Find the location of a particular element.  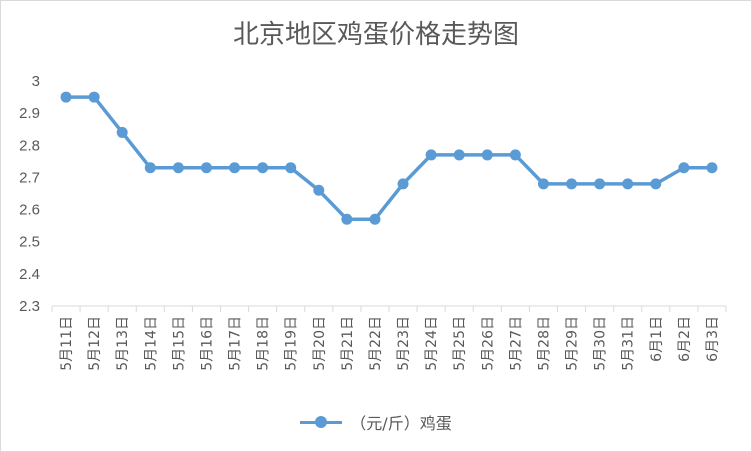

x-tick-label: 6月2日 is located at coordinates (685, 339).